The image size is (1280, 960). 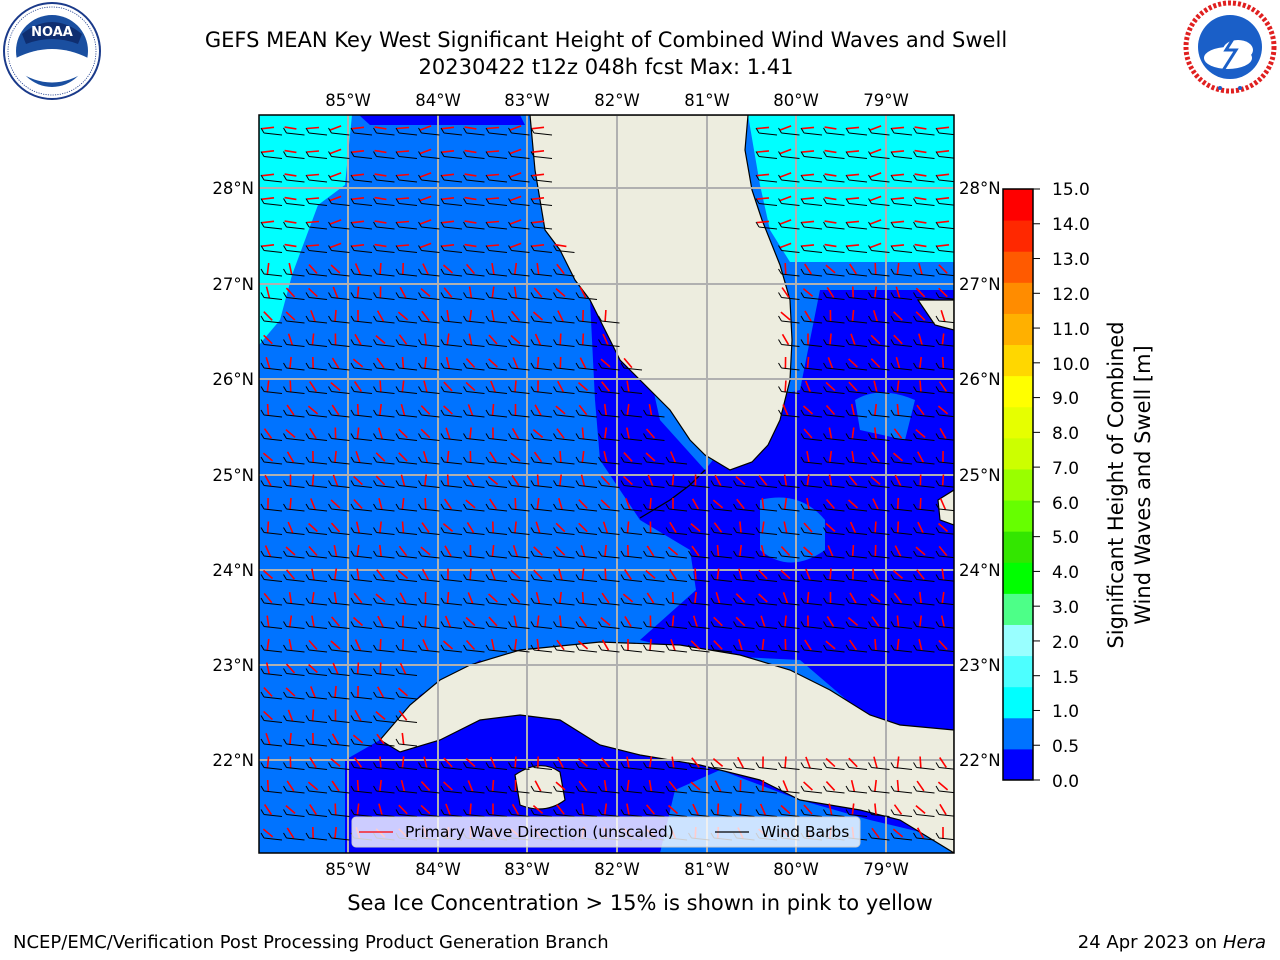 I want to click on lat-label: 23°N, so click(x=233, y=665).